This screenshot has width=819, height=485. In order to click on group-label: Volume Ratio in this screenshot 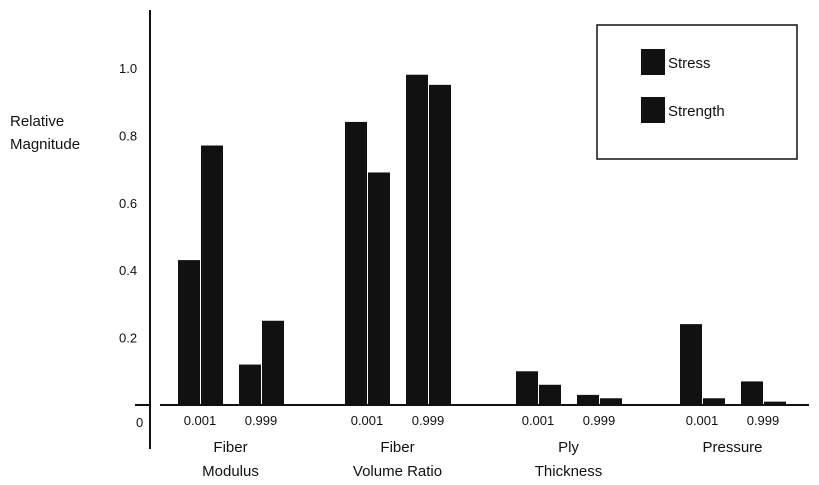, I will do `click(397, 471)`.